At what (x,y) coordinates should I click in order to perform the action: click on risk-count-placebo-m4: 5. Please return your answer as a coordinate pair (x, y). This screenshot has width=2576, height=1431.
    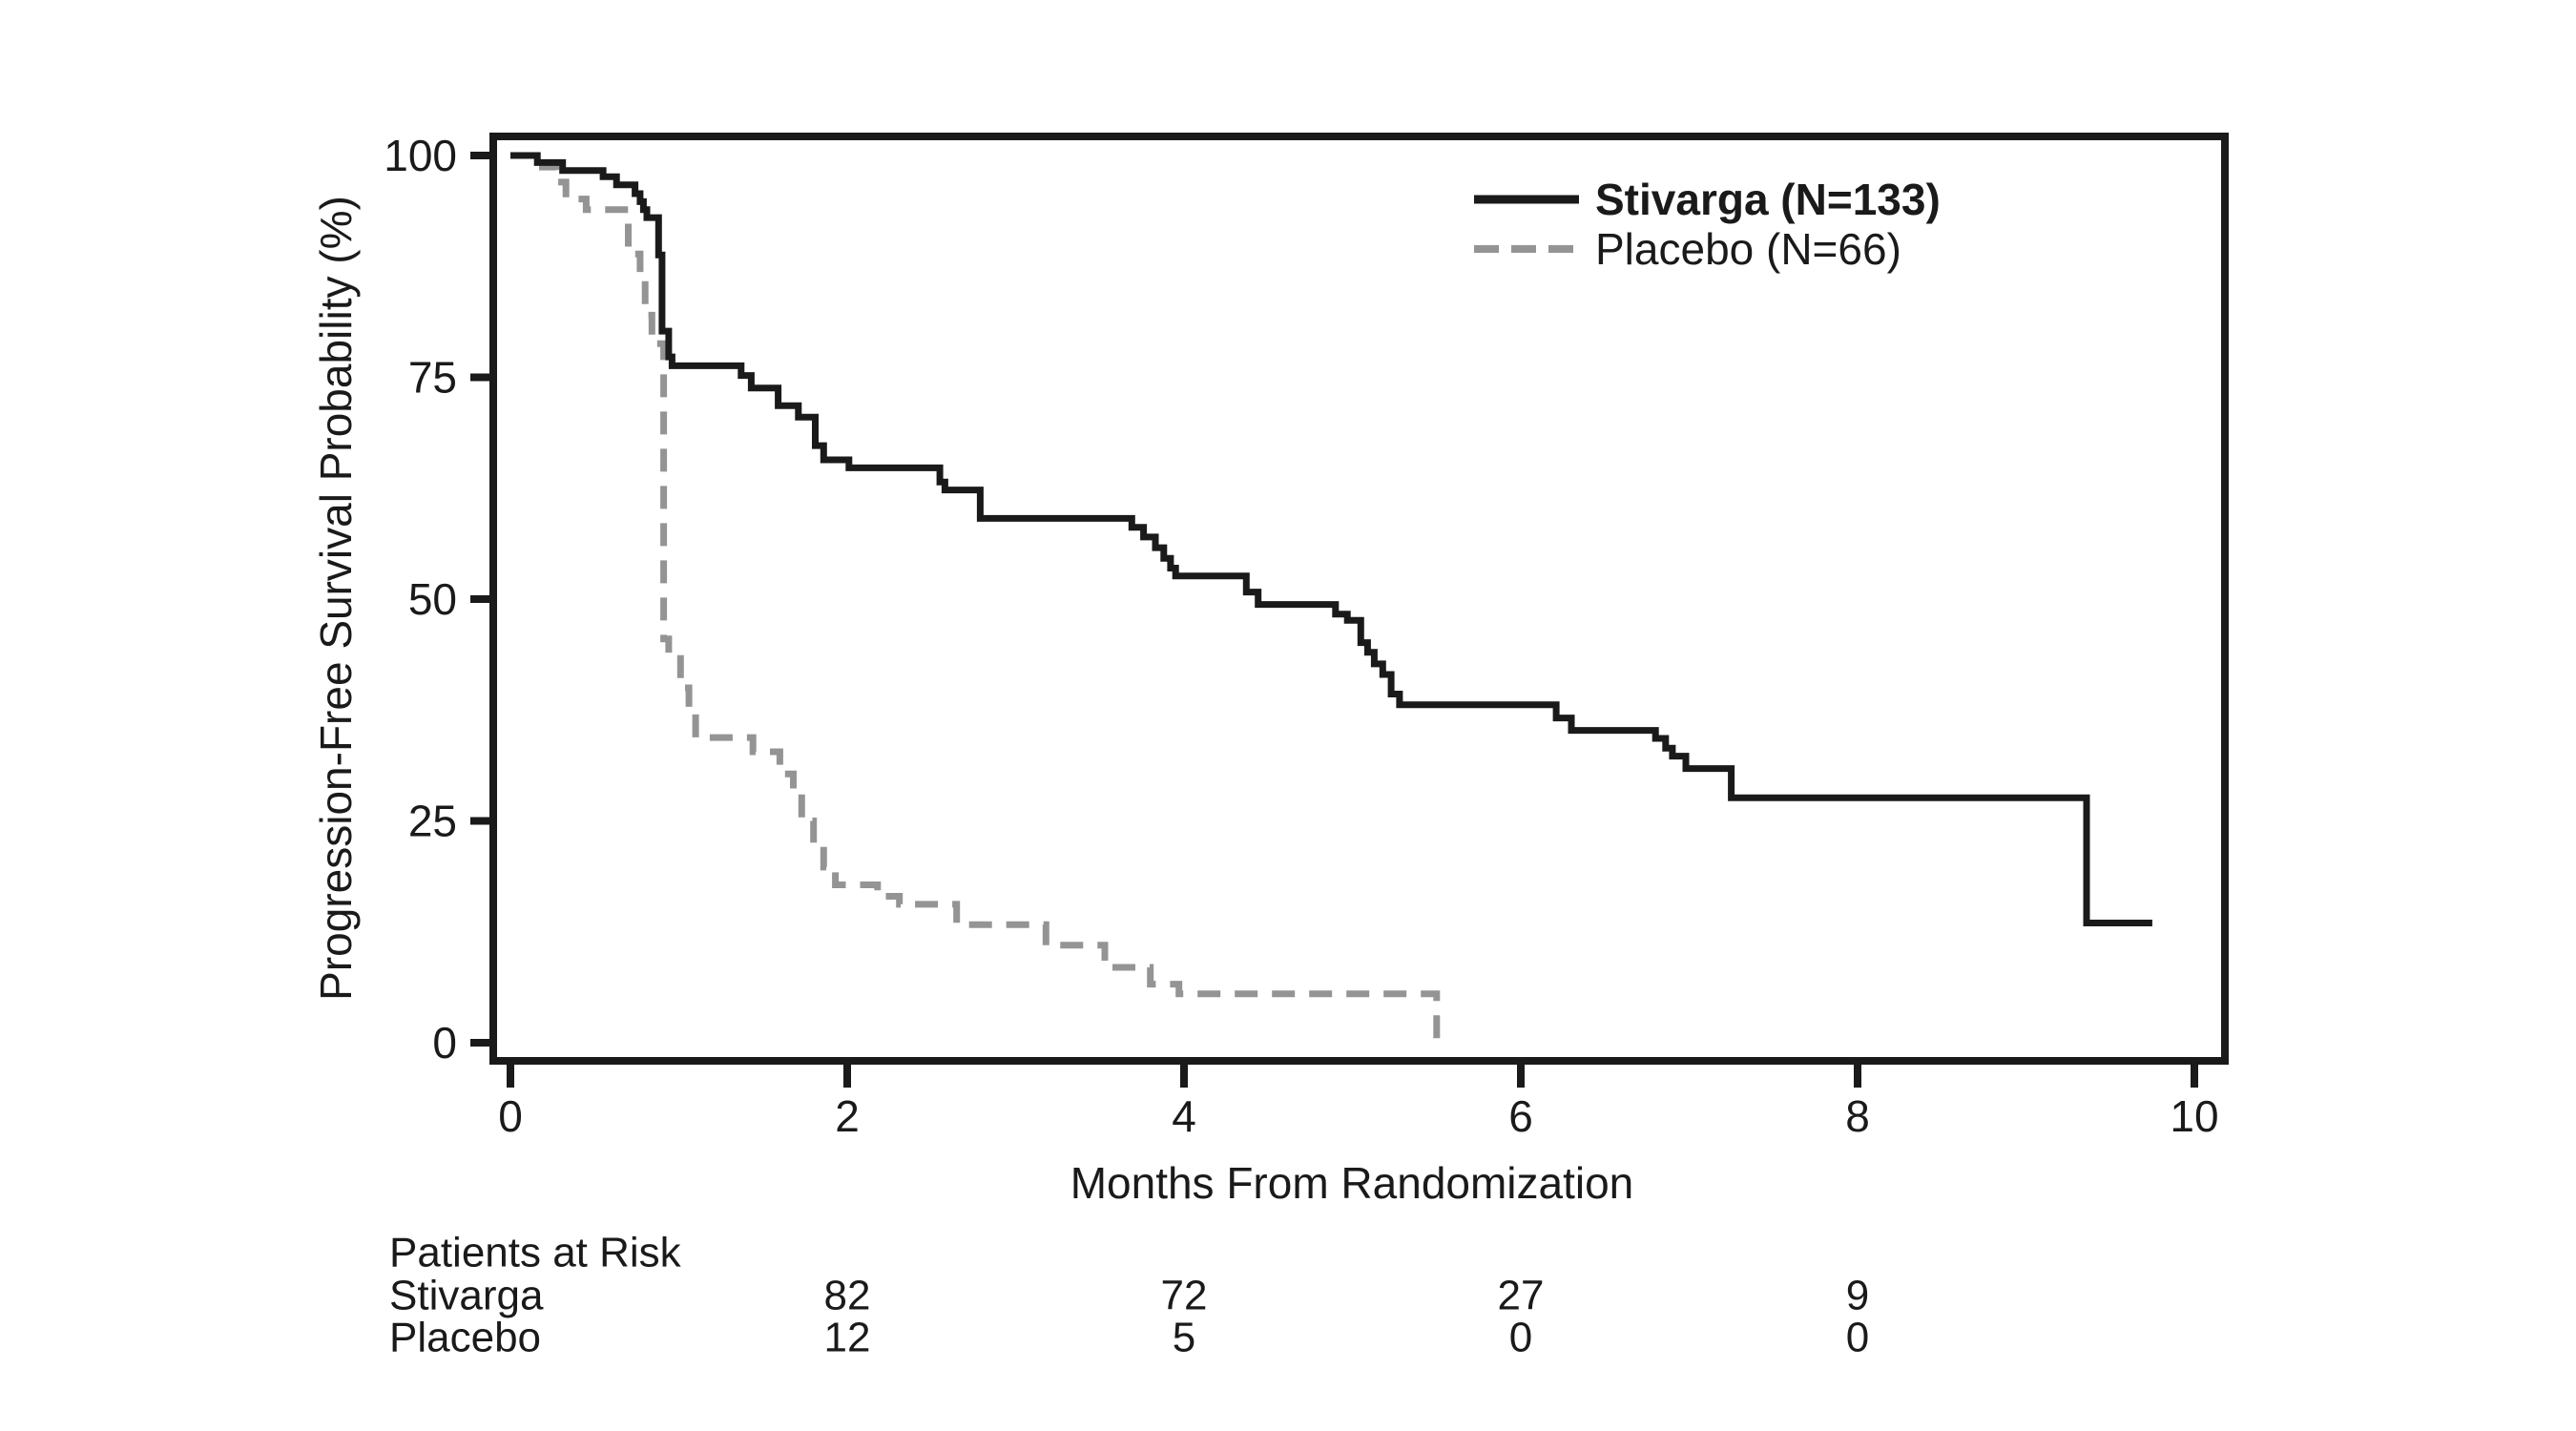
    Looking at the image, I should click on (1184, 1338).